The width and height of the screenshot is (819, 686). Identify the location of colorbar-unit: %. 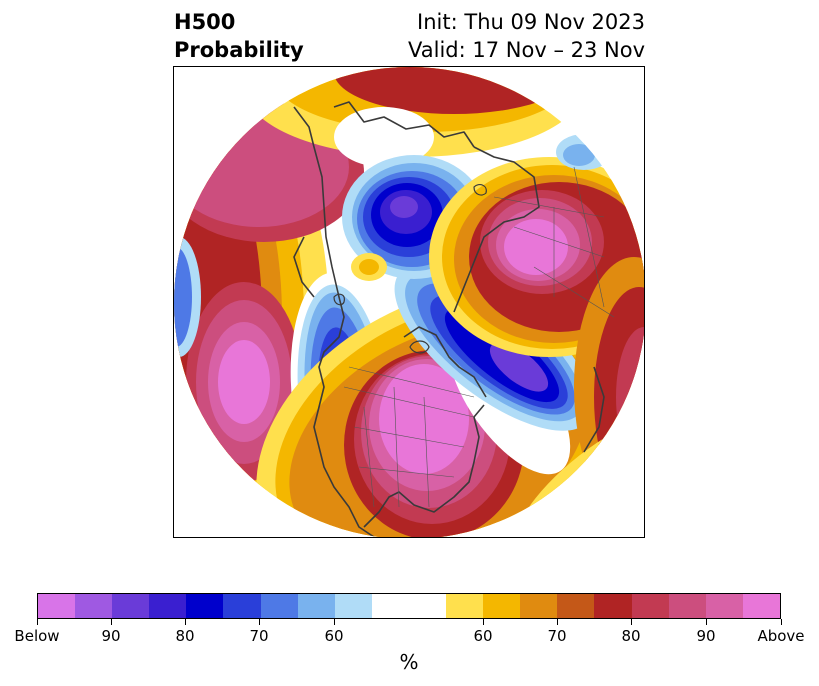
(409, 662).